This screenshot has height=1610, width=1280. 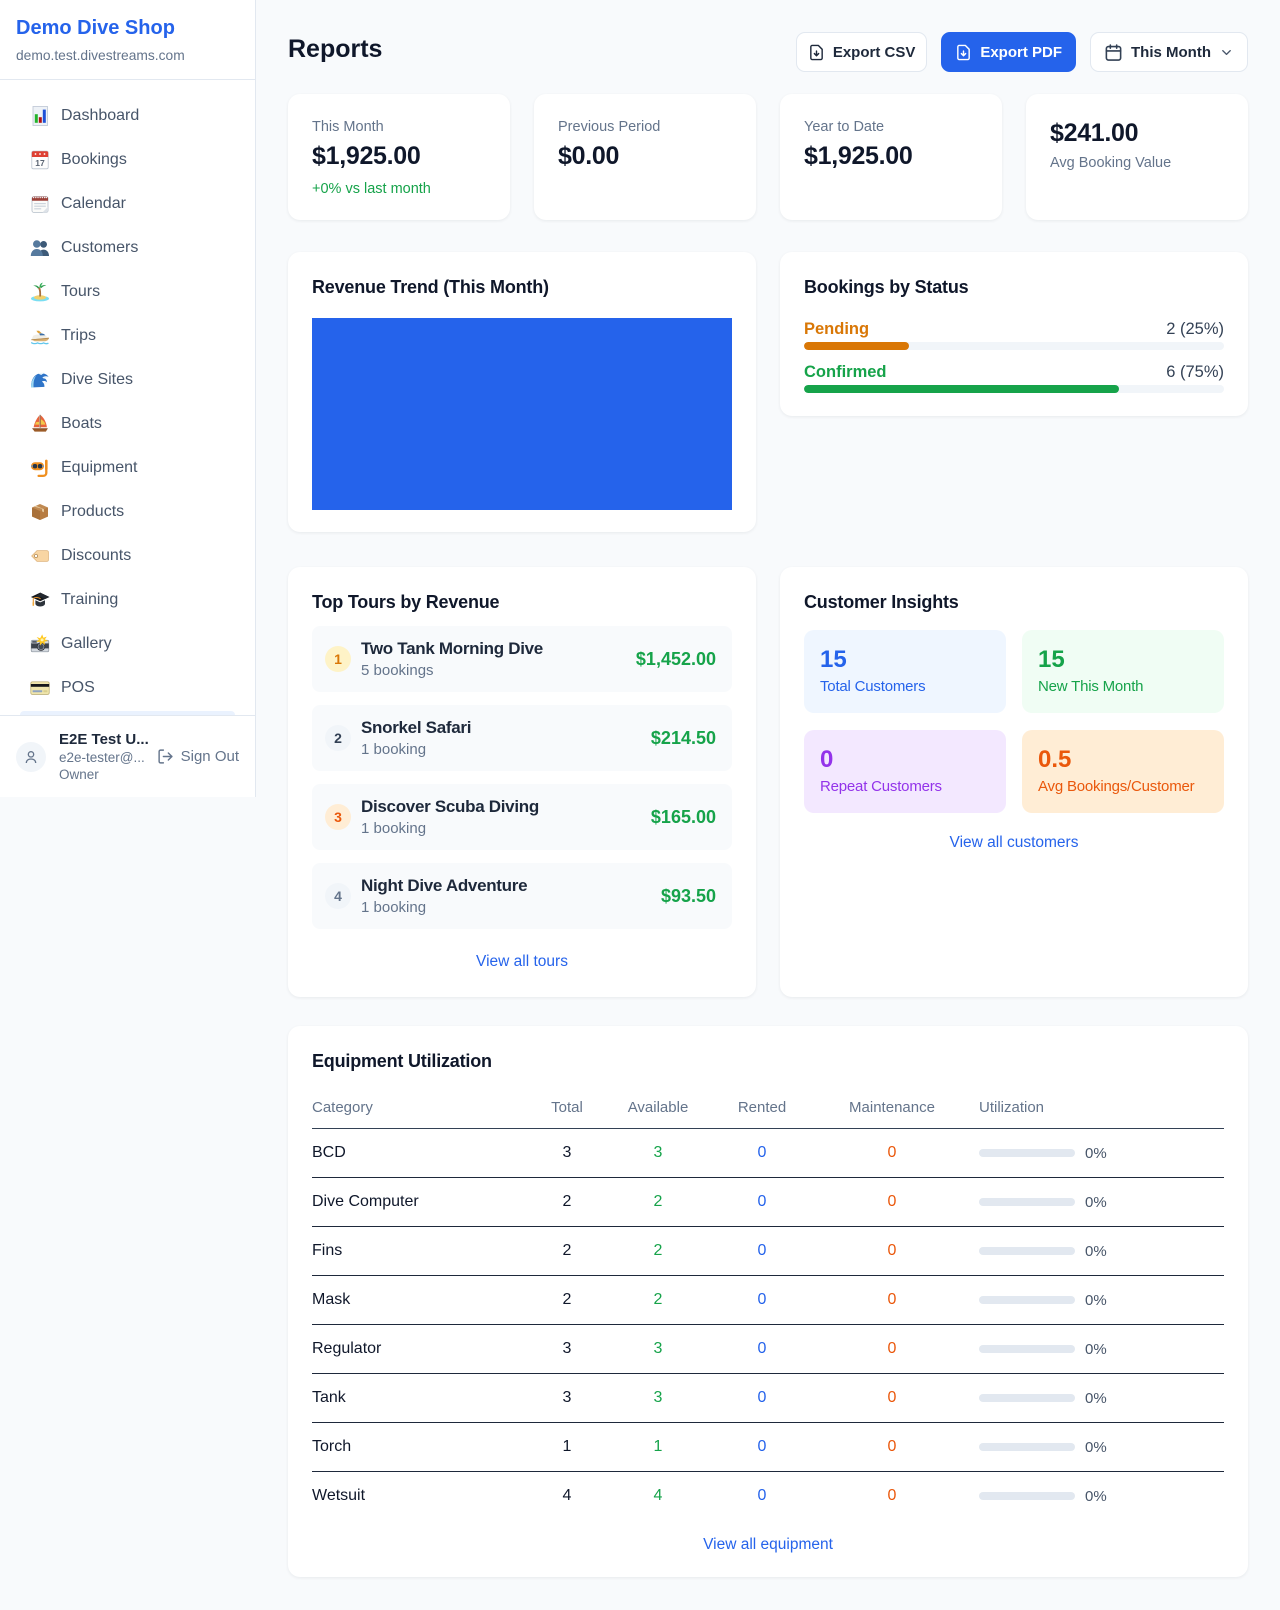 What do you see at coordinates (40, 163) in the screenshot?
I see `svg-text: 17` at bounding box center [40, 163].